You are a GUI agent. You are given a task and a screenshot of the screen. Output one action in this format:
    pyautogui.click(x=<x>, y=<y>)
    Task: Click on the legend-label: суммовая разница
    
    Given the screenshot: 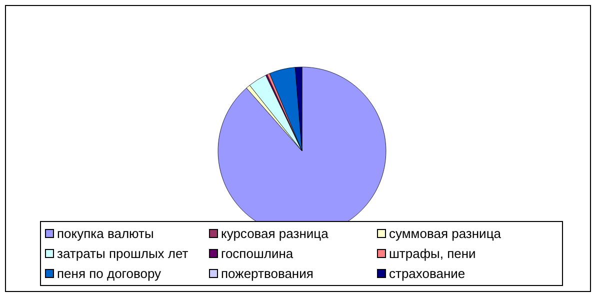 What is the action you would take?
    pyautogui.click(x=445, y=233)
    